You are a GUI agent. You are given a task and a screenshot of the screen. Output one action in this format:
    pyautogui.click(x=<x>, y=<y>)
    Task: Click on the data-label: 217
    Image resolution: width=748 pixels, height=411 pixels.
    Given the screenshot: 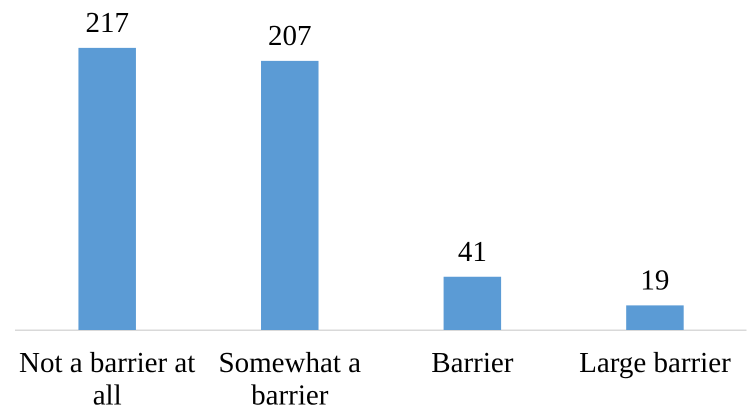 What is the action you would take?
    pyautogui.click(x=107, y=23)
    